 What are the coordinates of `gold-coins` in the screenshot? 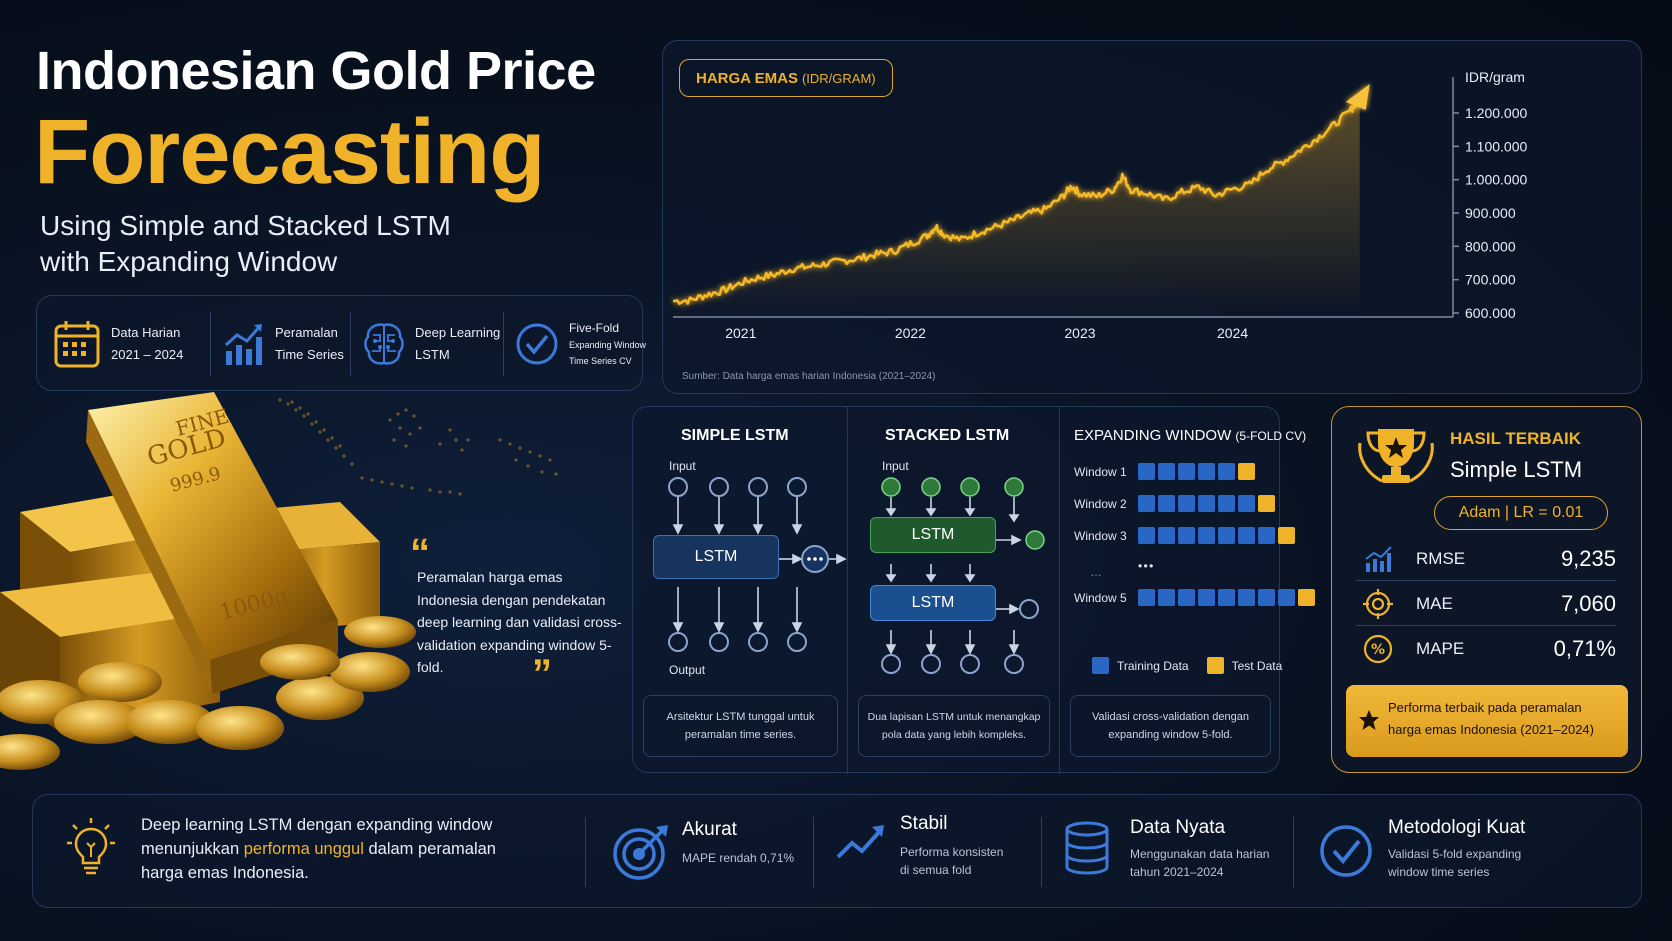 It's located at (208, 693).